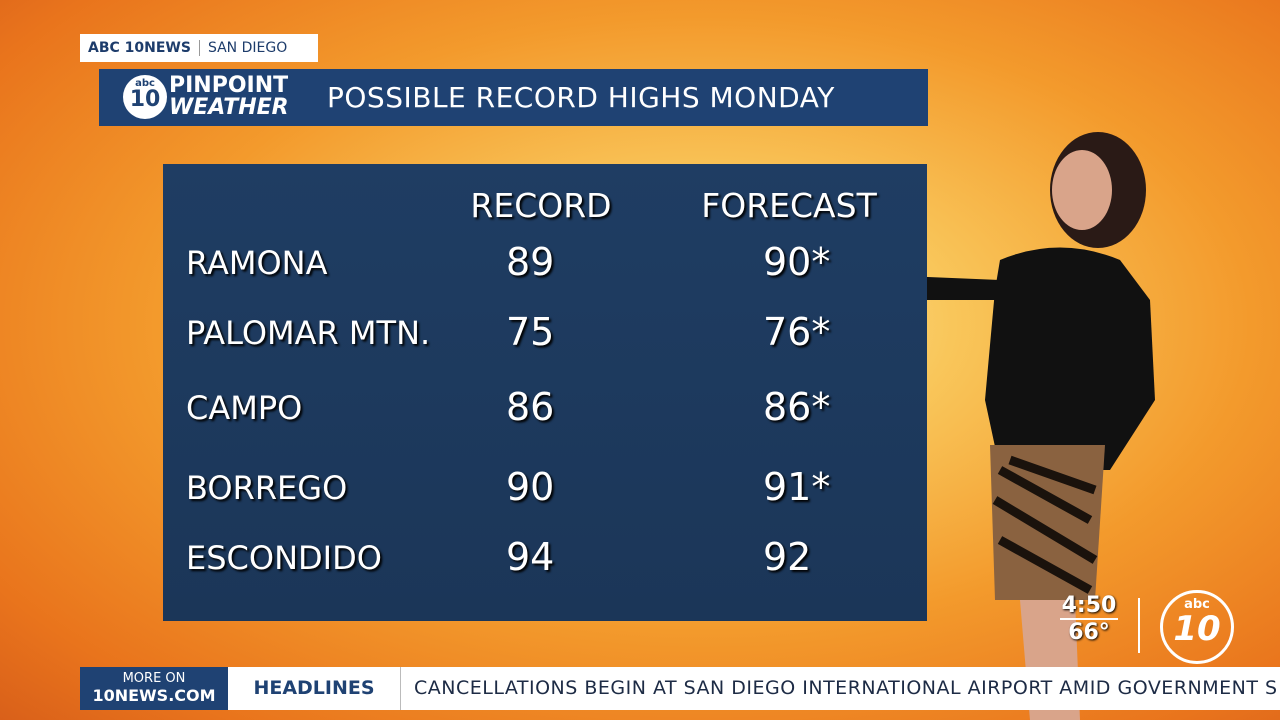  Describe the element at coordinates (145, 99) in the screenshot. I see `logo-number: 10` at that location.